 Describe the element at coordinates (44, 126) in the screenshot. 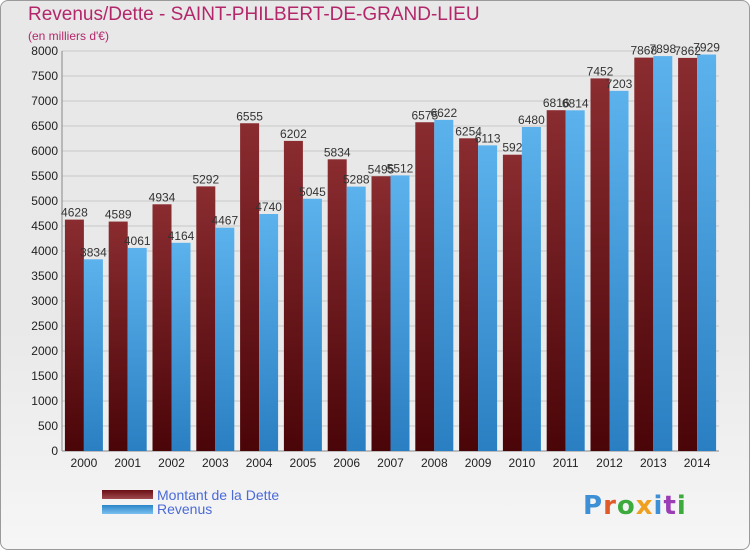

I see `y-tick-label: 6500` at that location.